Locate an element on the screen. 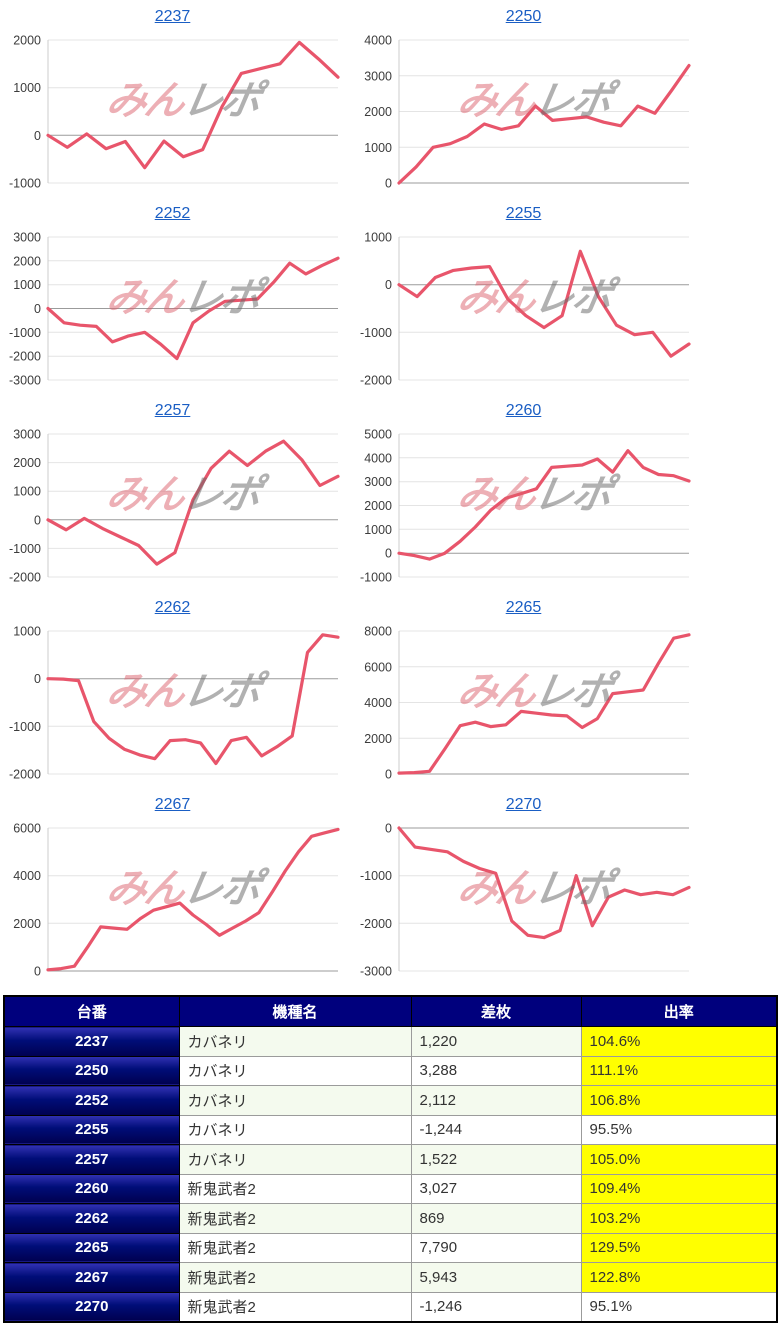 This screenshot has width=781, height=1335. table-row-2265: 2265 新鬼武者2 7,790 129.5% is located at coordinates (390, 1247).